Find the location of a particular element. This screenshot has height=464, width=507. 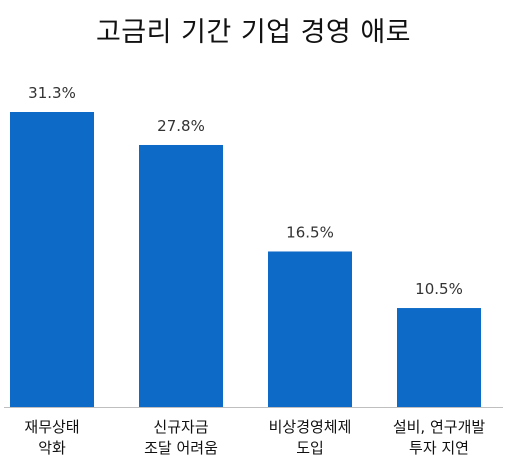

chart-title: 고금리 기간 기업 경영 애로 is located at coordinates (253, 32).